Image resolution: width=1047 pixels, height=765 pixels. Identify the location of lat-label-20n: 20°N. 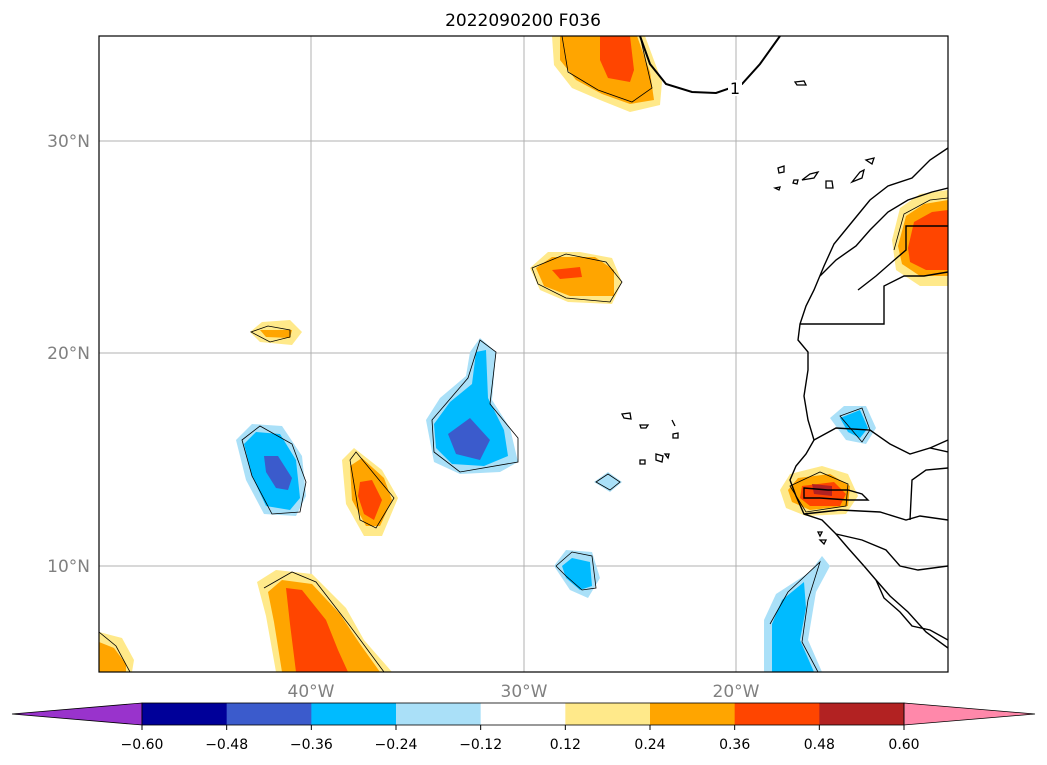
(68, 354).